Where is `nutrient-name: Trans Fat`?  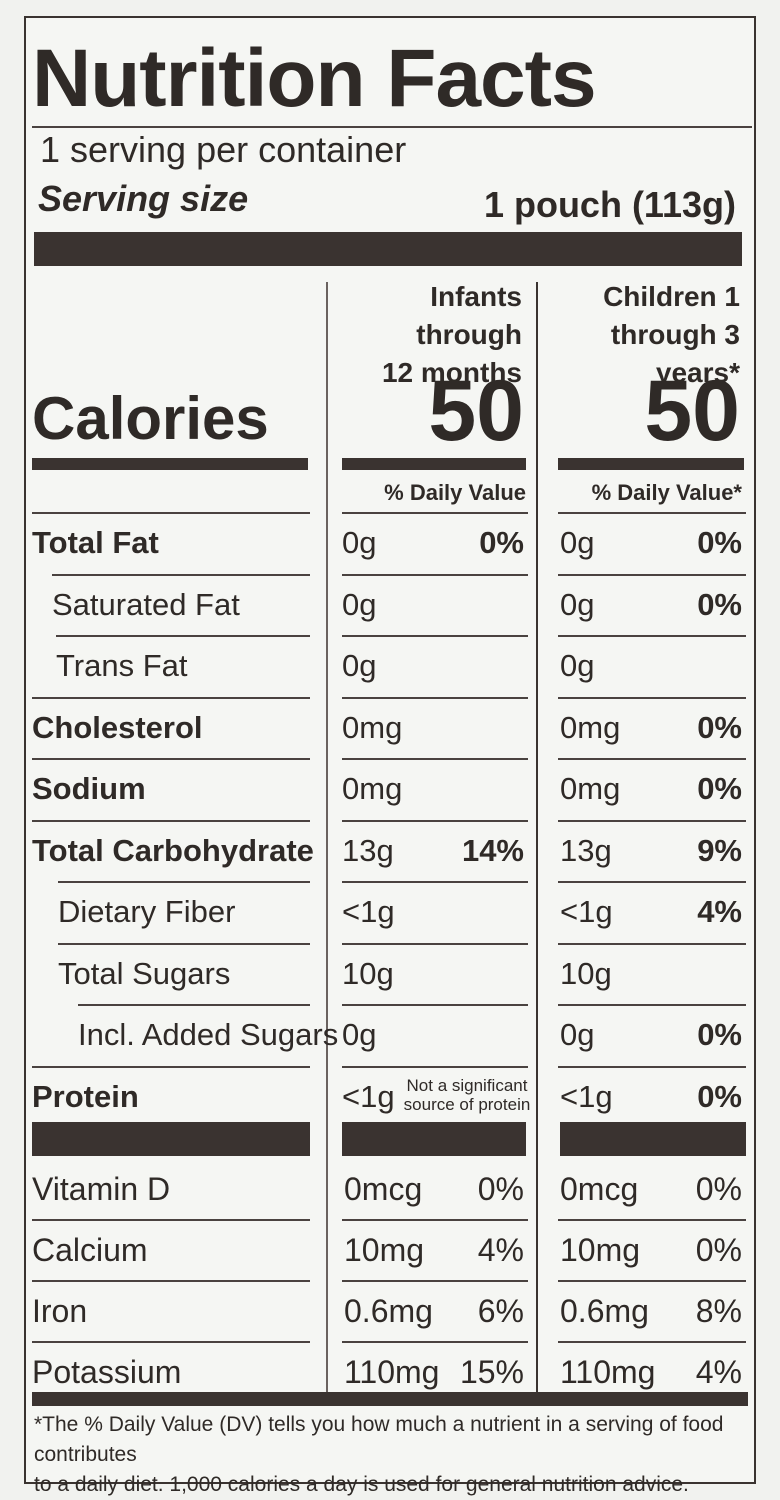
nutrient-name: Trans Fat is located at coordinates (122, 665).